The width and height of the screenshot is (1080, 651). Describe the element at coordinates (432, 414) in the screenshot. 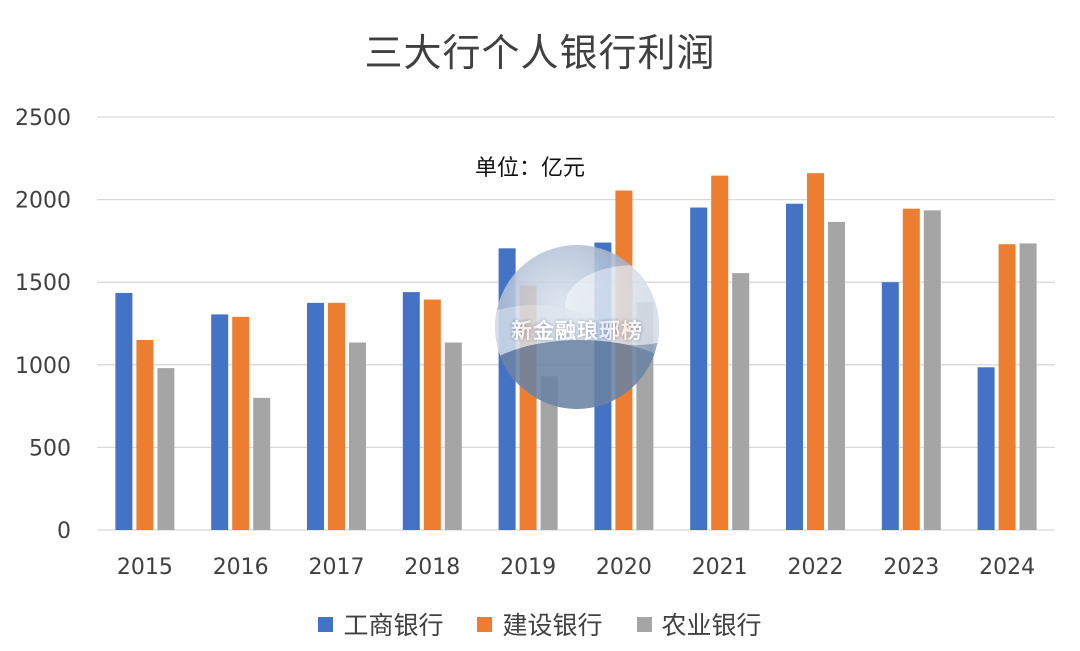

I see `bar-建设银行-2018` at that location.